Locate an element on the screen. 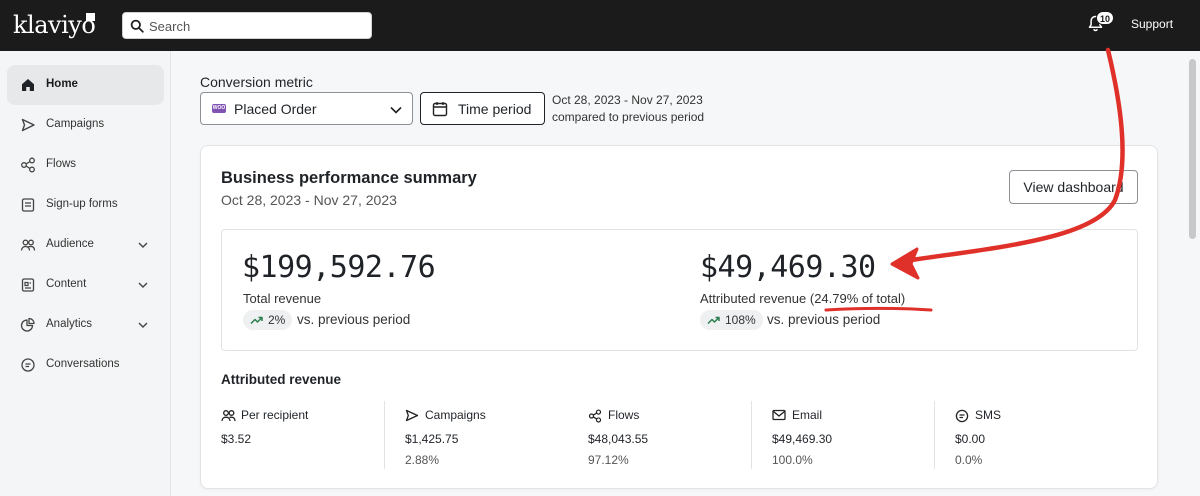 This screenshot has height=496, width=1200. sms-icon is located at coordinates (962, 416).